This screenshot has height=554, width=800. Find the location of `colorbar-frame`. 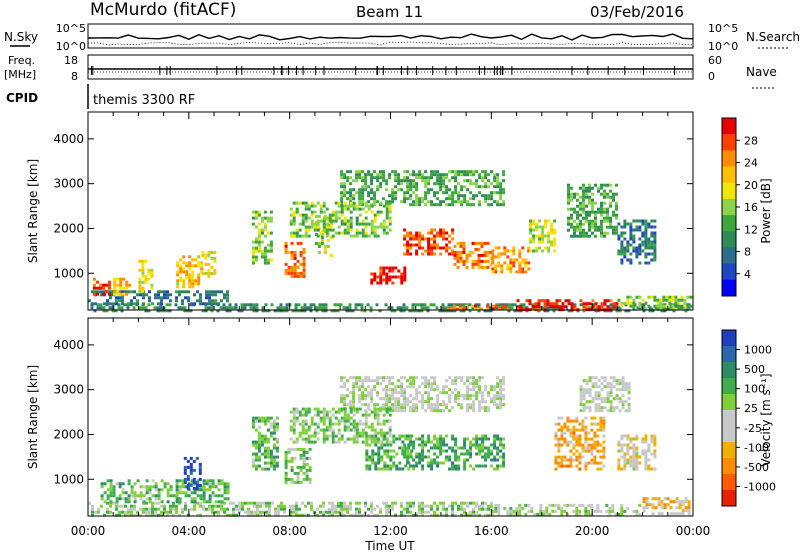

colorbar-frame is located at coordinates (729, 418).